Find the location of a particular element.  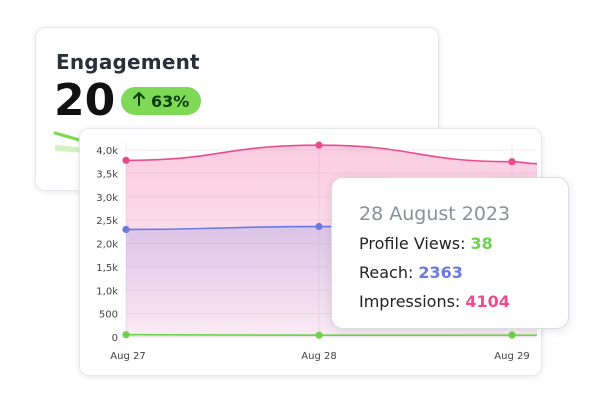

tooltip-row-impressions: Impressions: 4104 is located at coordinates (434, 301).